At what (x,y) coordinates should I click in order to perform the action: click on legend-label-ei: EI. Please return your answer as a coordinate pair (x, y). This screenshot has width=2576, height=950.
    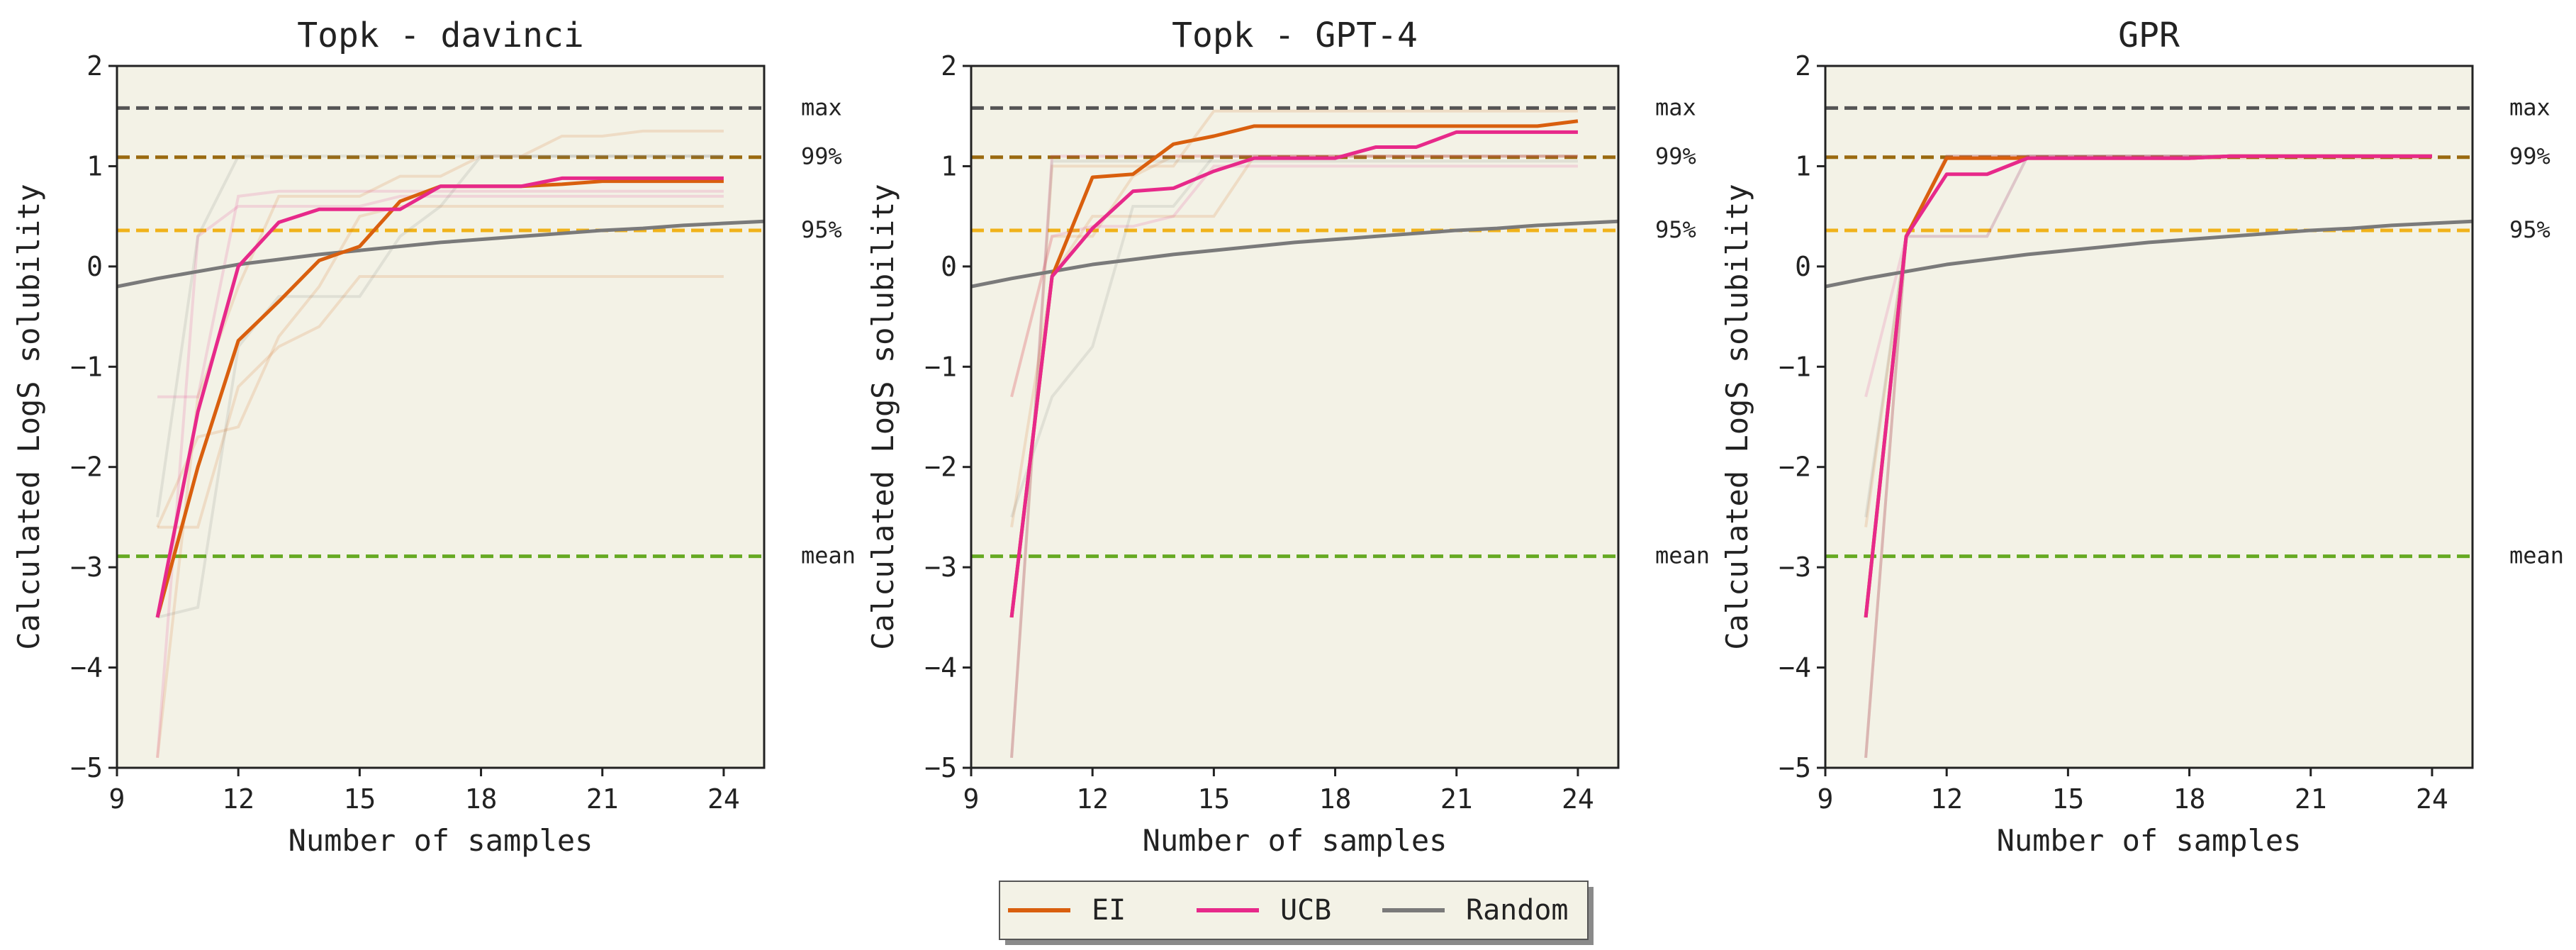
    Looking at the image, I should click on (1109, 910).